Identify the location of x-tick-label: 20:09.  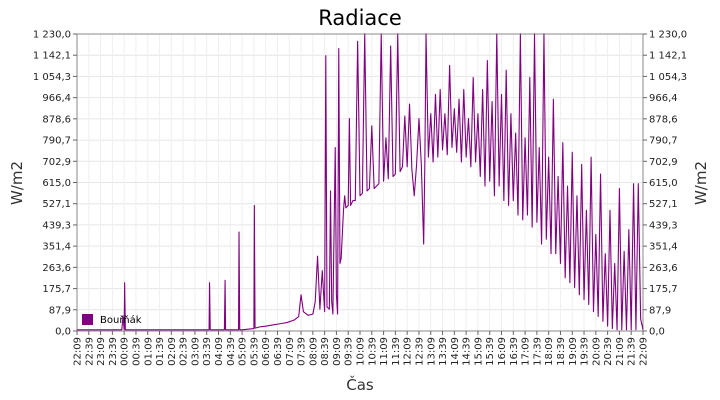
(596, 351).